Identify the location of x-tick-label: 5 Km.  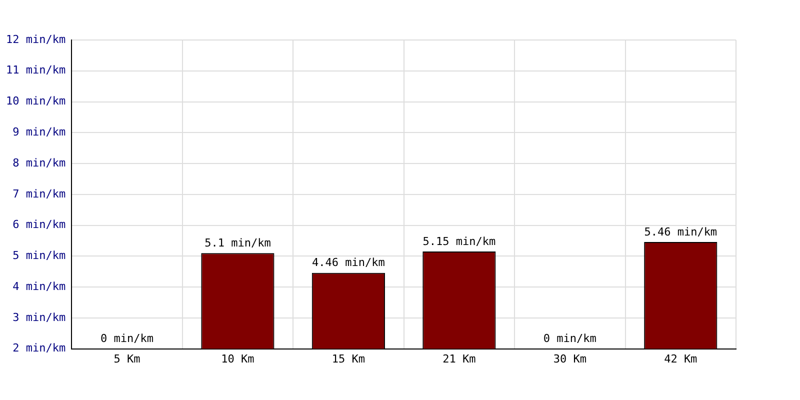
(127, 359).